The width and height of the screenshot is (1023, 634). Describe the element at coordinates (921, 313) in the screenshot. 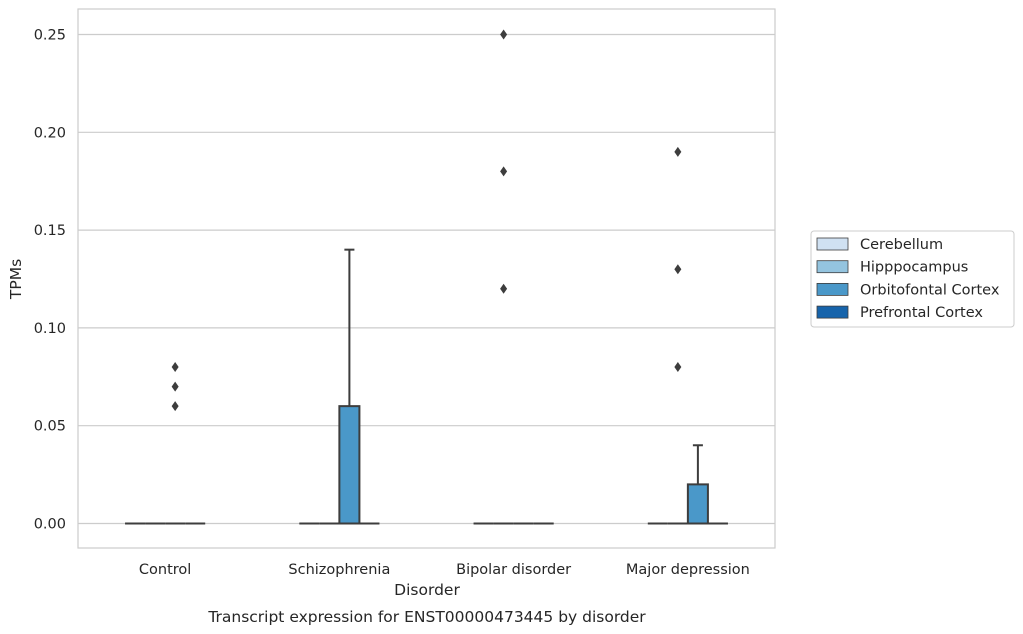

I see `legend-label: Prefrontal Cortex` at that location.